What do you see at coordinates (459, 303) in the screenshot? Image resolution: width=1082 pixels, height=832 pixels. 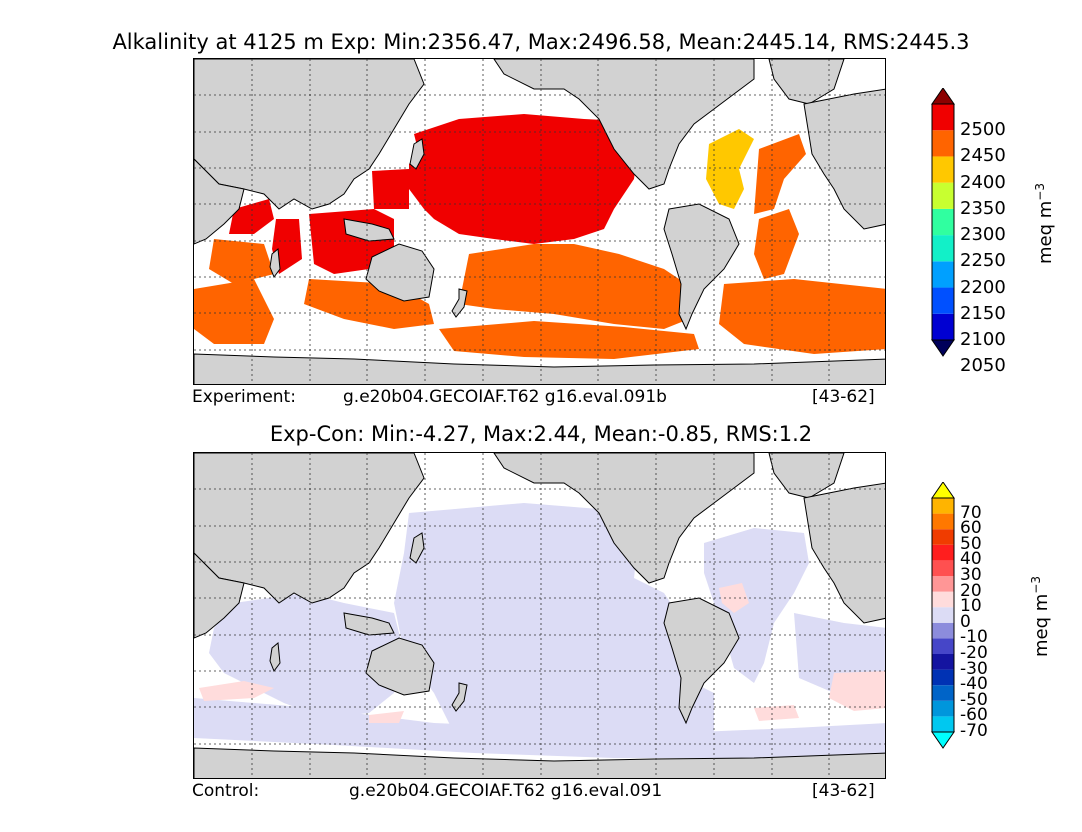 I see `land-new-zealand` at bounding box center [459, 303].